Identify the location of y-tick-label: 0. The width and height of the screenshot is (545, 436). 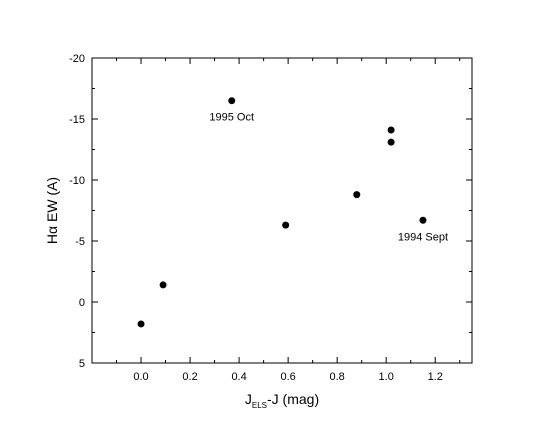
(82, 303).